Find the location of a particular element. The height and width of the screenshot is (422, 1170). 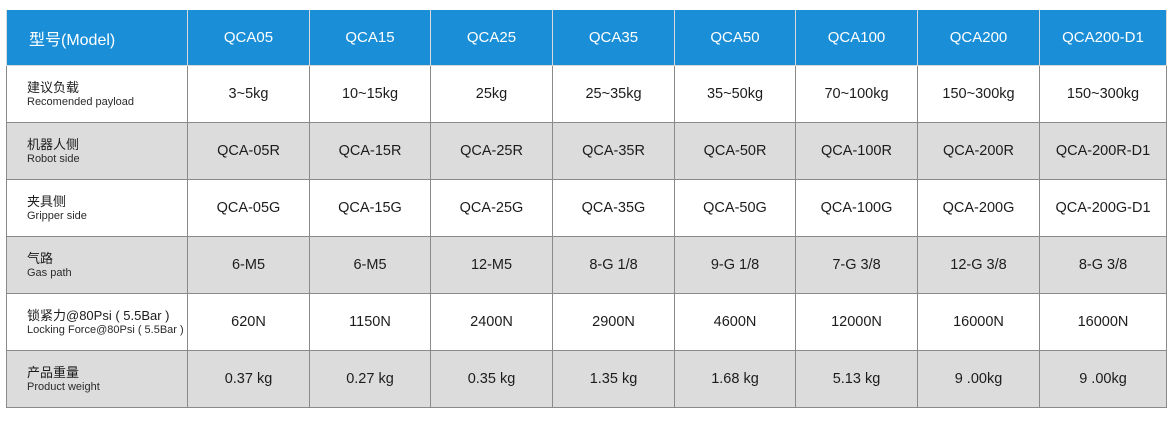

model-header-qca15: QCA15 is located at coordinates (370, 38).